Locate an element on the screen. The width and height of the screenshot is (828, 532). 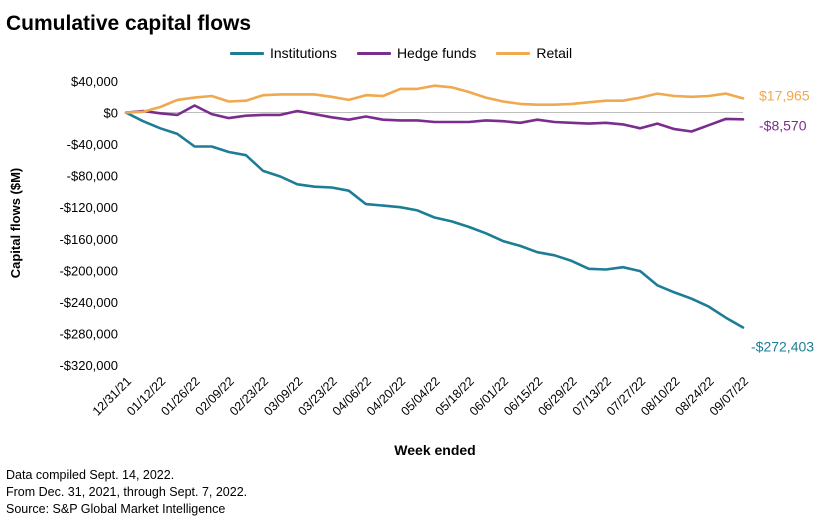
legend-label-hedge-funds: Hedge funds is located at coordinates (436, 53).